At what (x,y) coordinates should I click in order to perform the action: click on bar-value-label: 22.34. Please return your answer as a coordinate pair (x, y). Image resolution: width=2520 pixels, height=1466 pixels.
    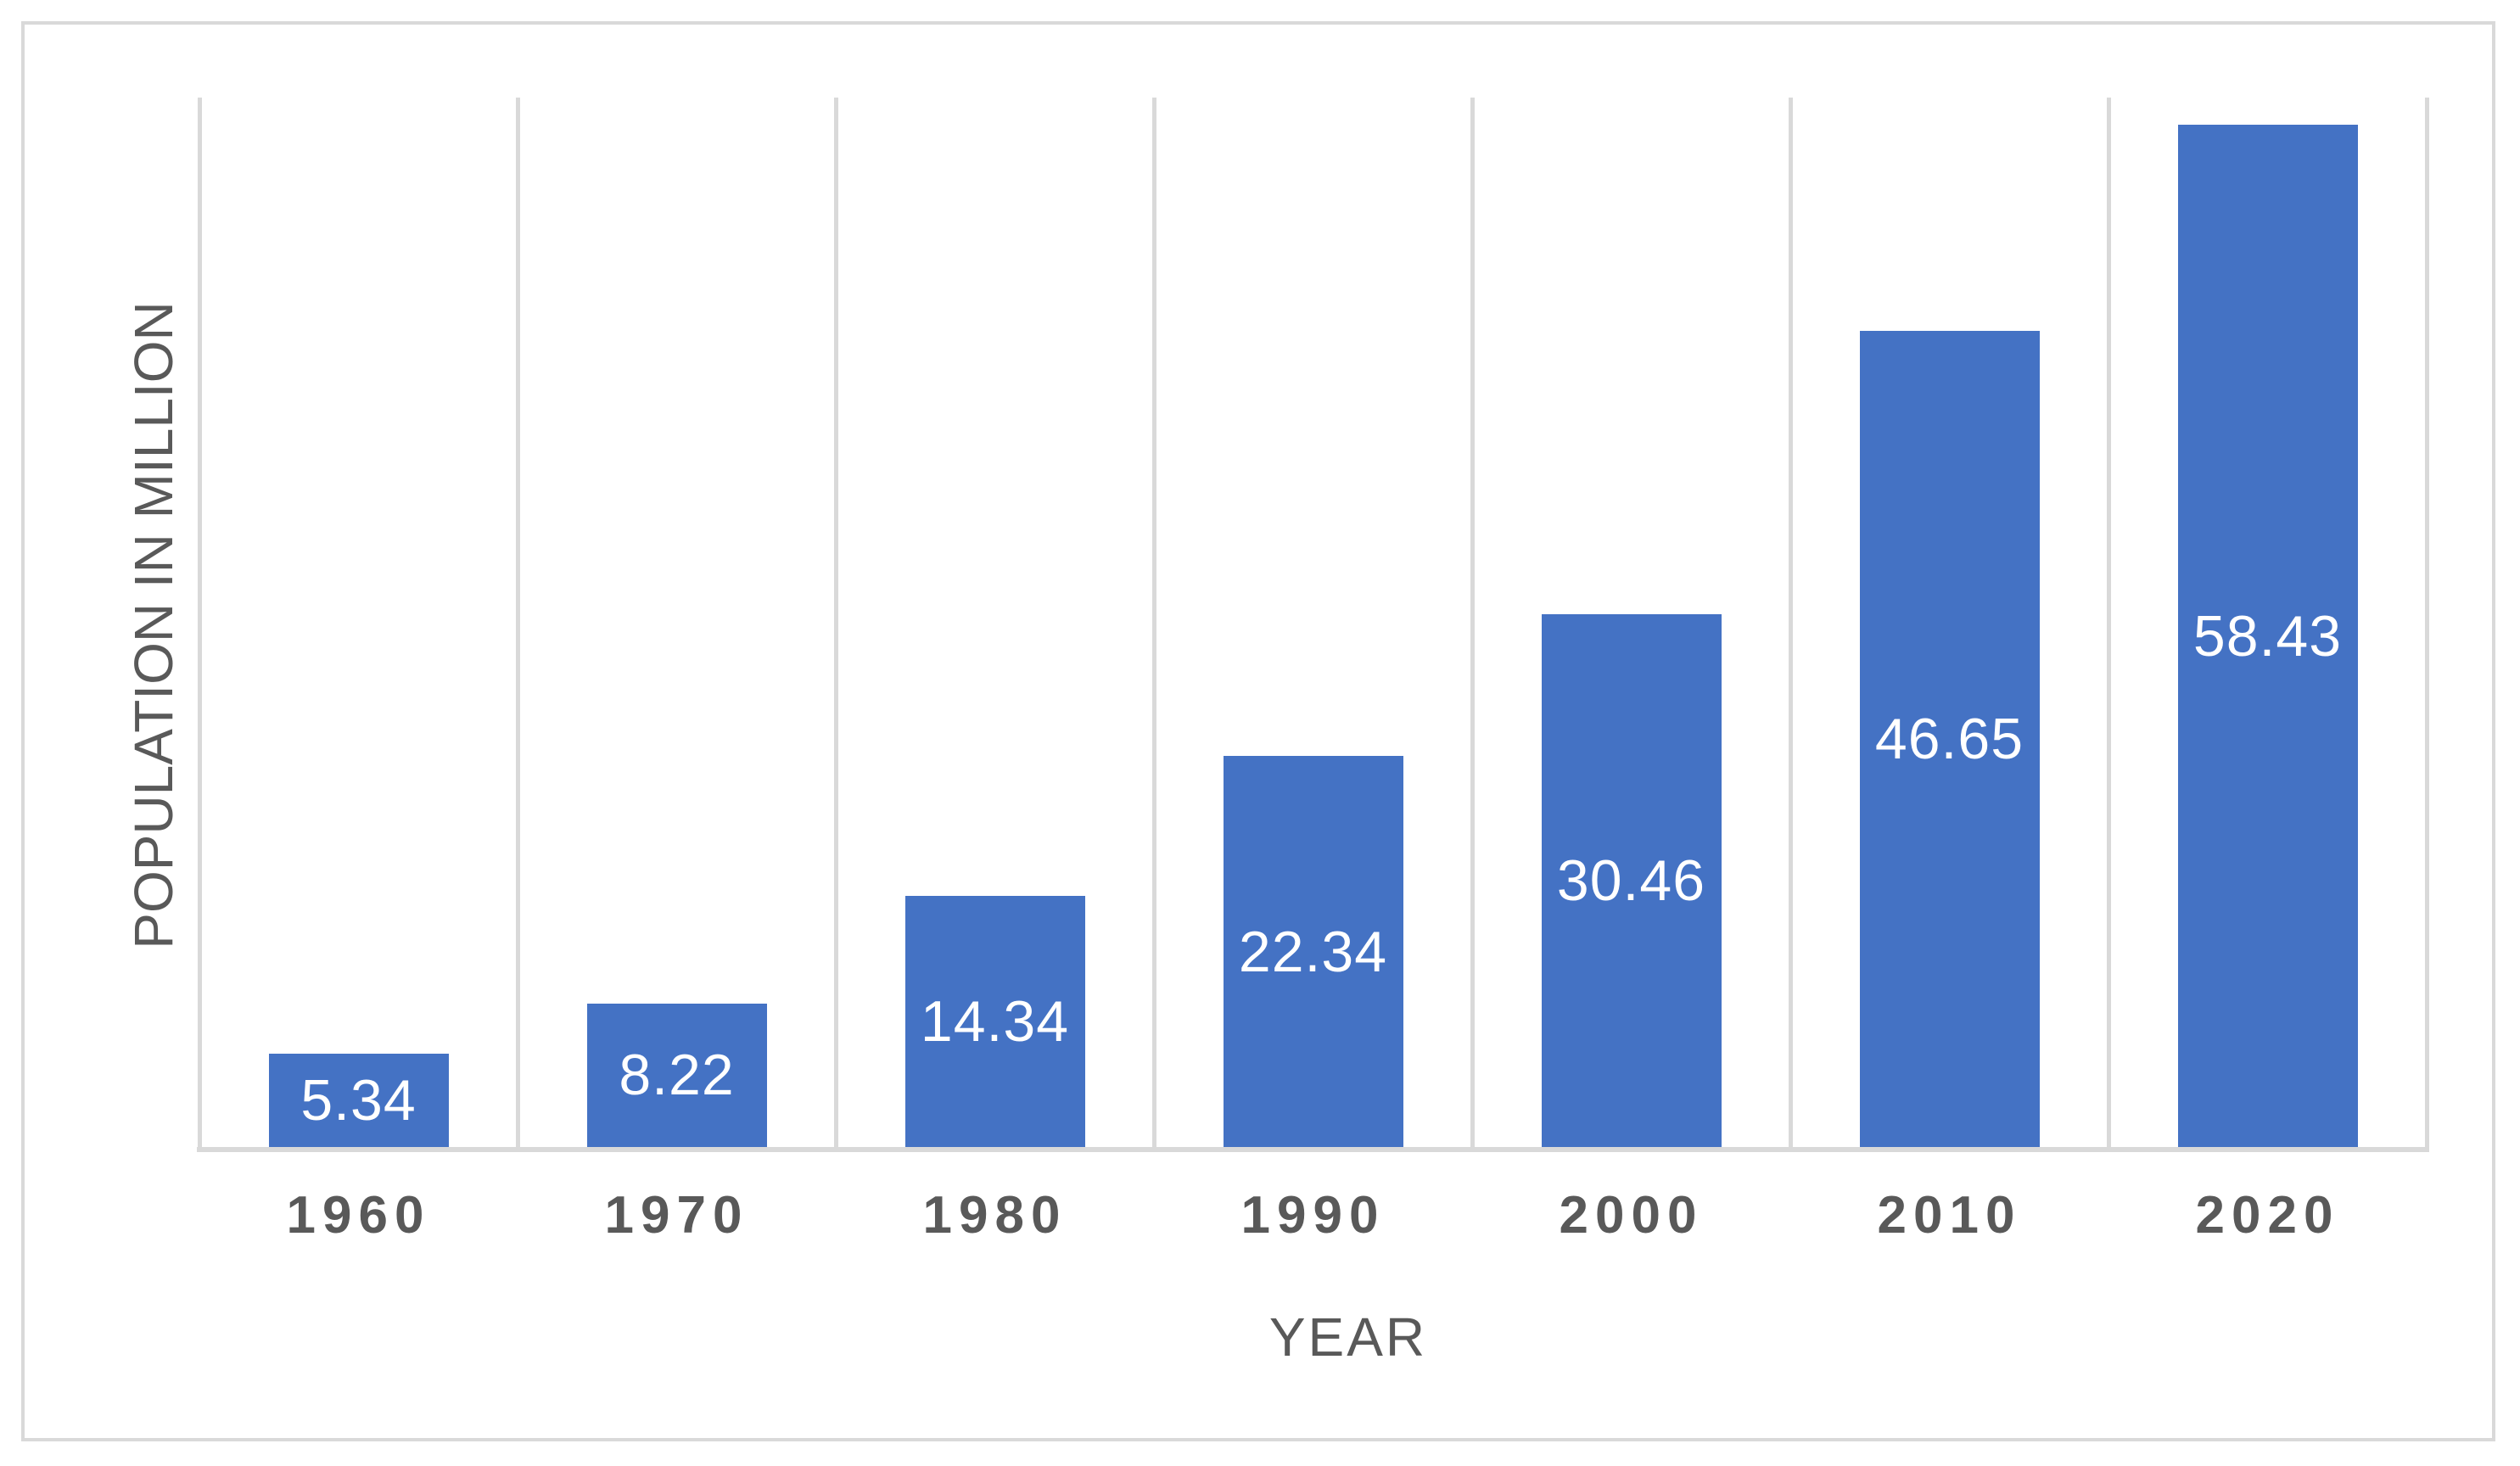
    Looking at the image, I should click on (1313, 951).